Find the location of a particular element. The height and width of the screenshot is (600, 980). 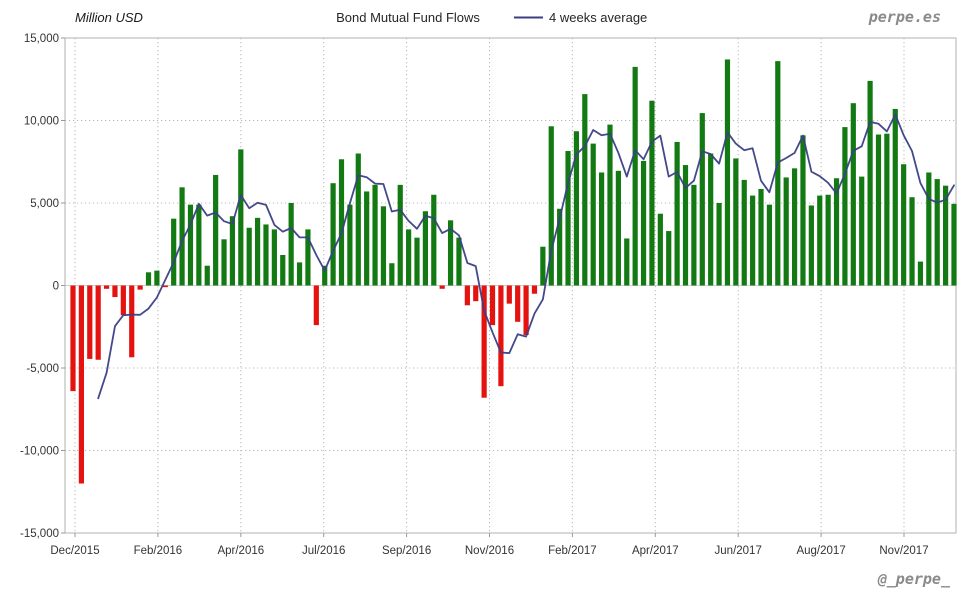

y-axis-unit-label: Million USD is located at coordinates (109, 17).